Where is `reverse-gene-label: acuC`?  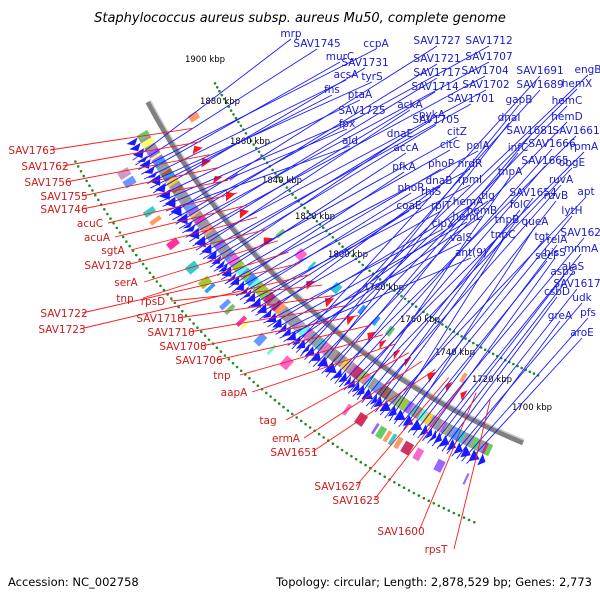 reverse-gene-label: acuC is located at coordinates (90, 224).